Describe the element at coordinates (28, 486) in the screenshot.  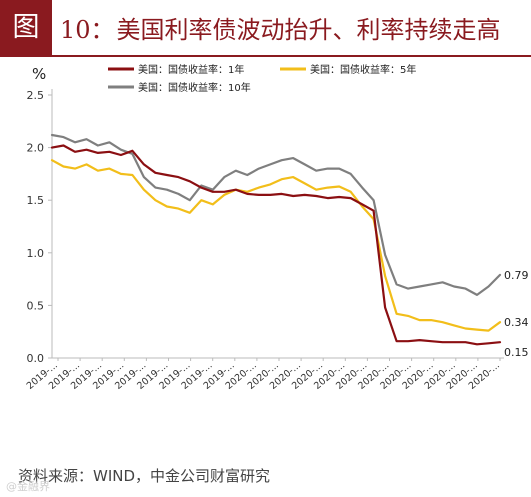
I see `watermark: @金融界` at that location.